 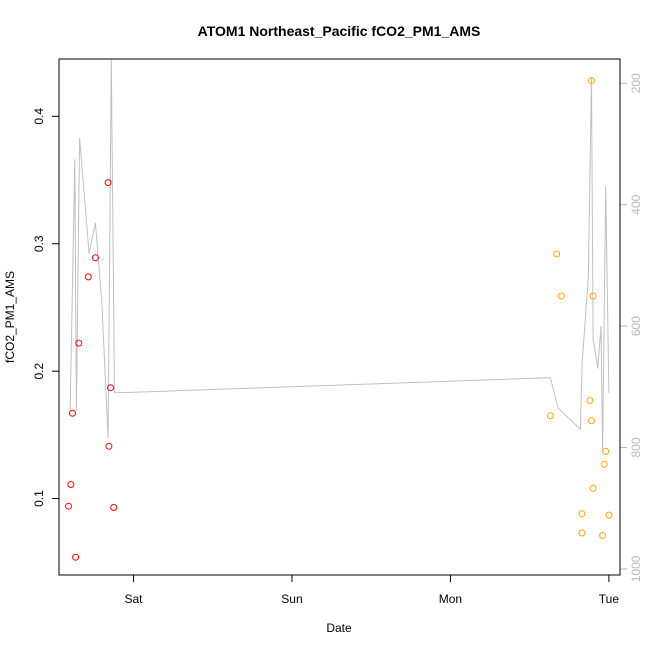 What do you see at coordinates (636, 568) in the screenshot?
I see `y2-tick-label-5: 1000` at bounding box center [636, 568].